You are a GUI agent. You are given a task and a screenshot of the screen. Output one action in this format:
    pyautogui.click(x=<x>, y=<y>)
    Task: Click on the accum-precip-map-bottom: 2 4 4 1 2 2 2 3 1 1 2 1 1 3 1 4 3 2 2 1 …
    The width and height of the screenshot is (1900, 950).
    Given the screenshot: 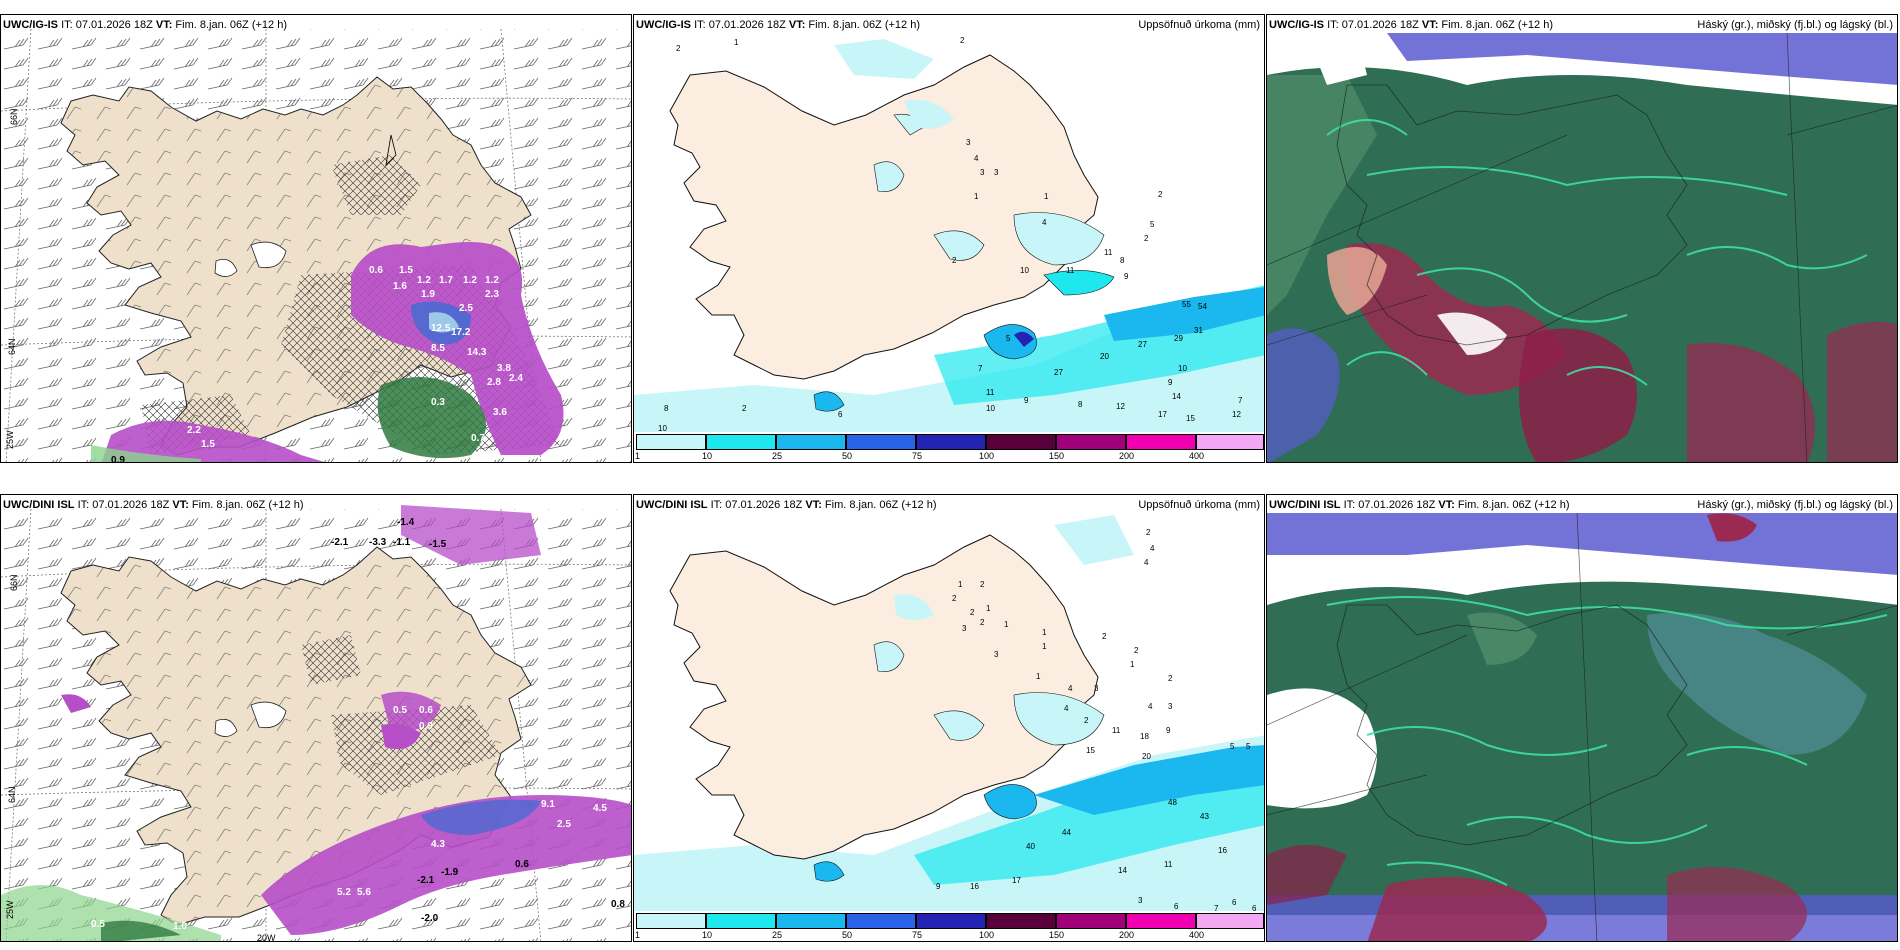 What is the action you would take?
    pyautogui.click(x=949, y=714)
    